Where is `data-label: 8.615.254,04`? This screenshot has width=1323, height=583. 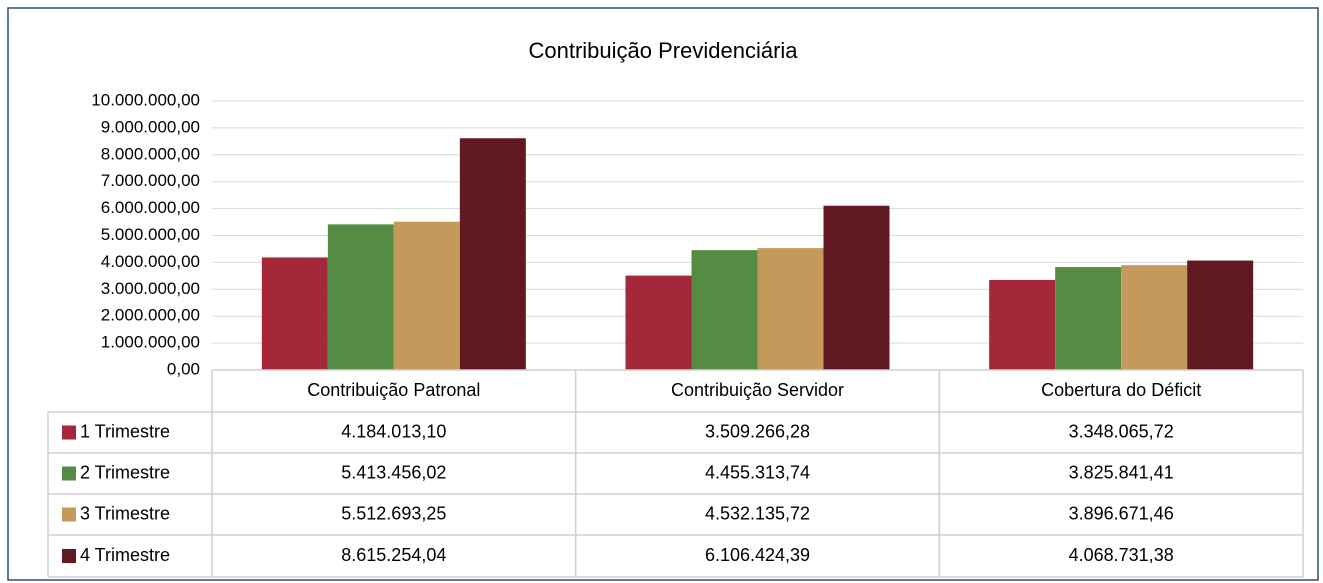
data-label: 8.615.254,04 is located at coordinates (393, 555).